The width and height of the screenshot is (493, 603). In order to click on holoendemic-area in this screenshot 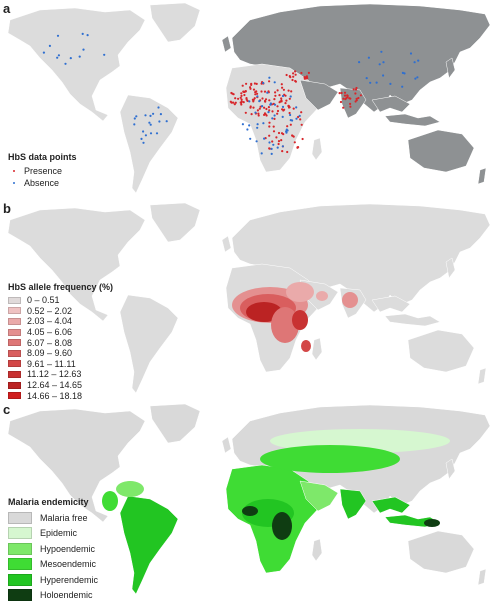, I will do `click(432, 523)`.